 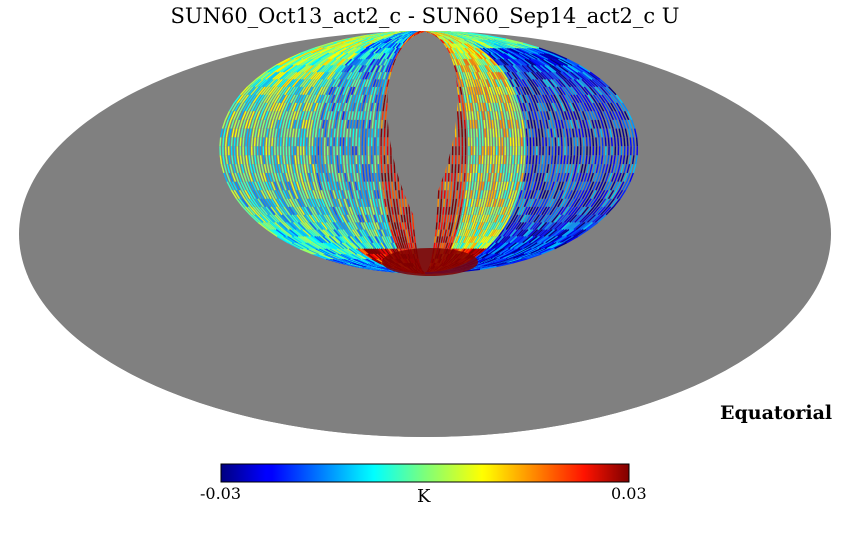 What do you see at coordinates (629, 493) in the screenshot?
I see `colorbar-max-label: 0.03` at bounding box center [629, 493].